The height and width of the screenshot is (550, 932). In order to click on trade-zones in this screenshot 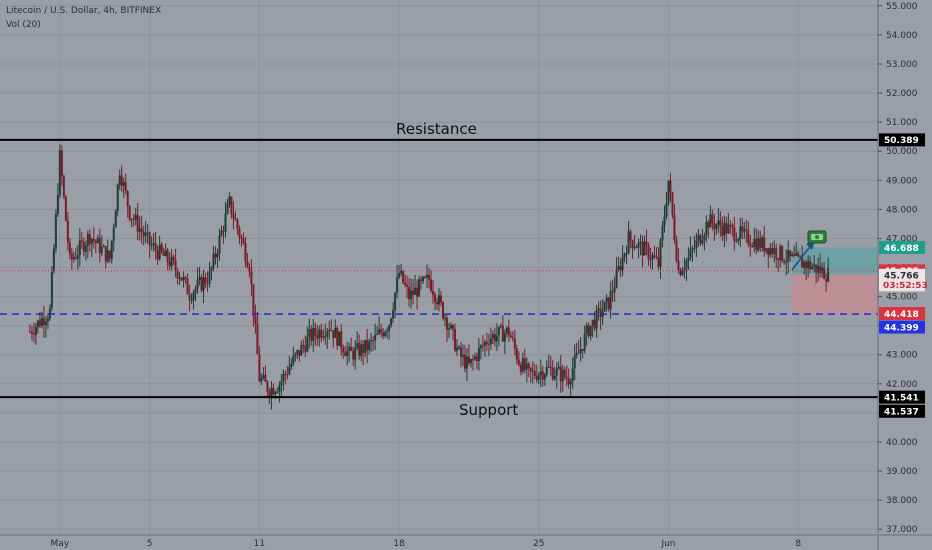, I will do `click(835, 280)`.